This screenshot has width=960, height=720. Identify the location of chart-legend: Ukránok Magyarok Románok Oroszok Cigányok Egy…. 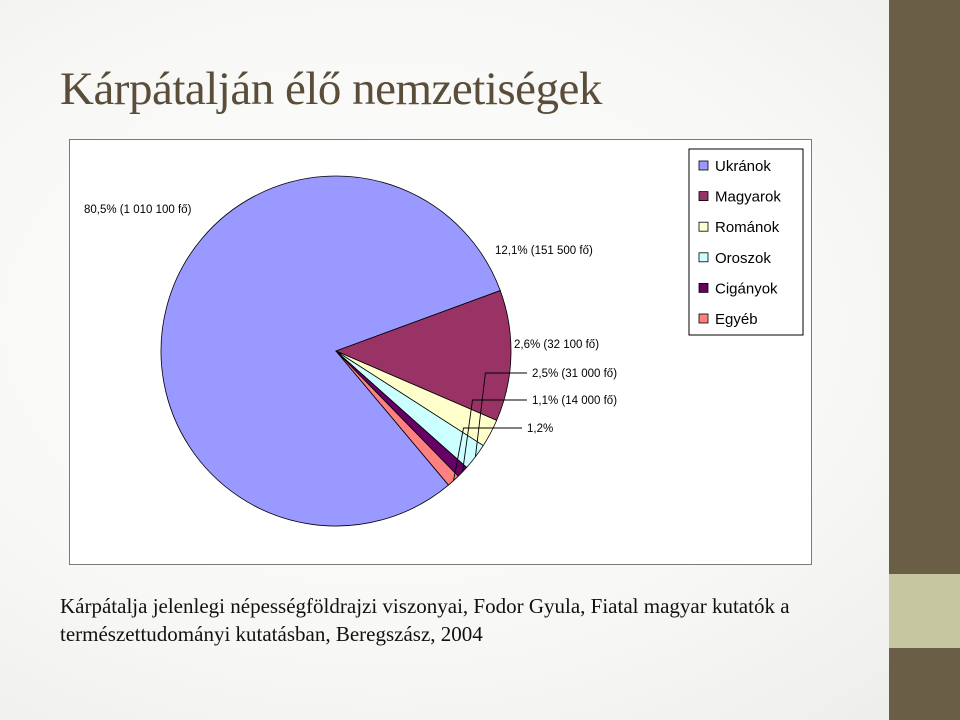
(746, 242).